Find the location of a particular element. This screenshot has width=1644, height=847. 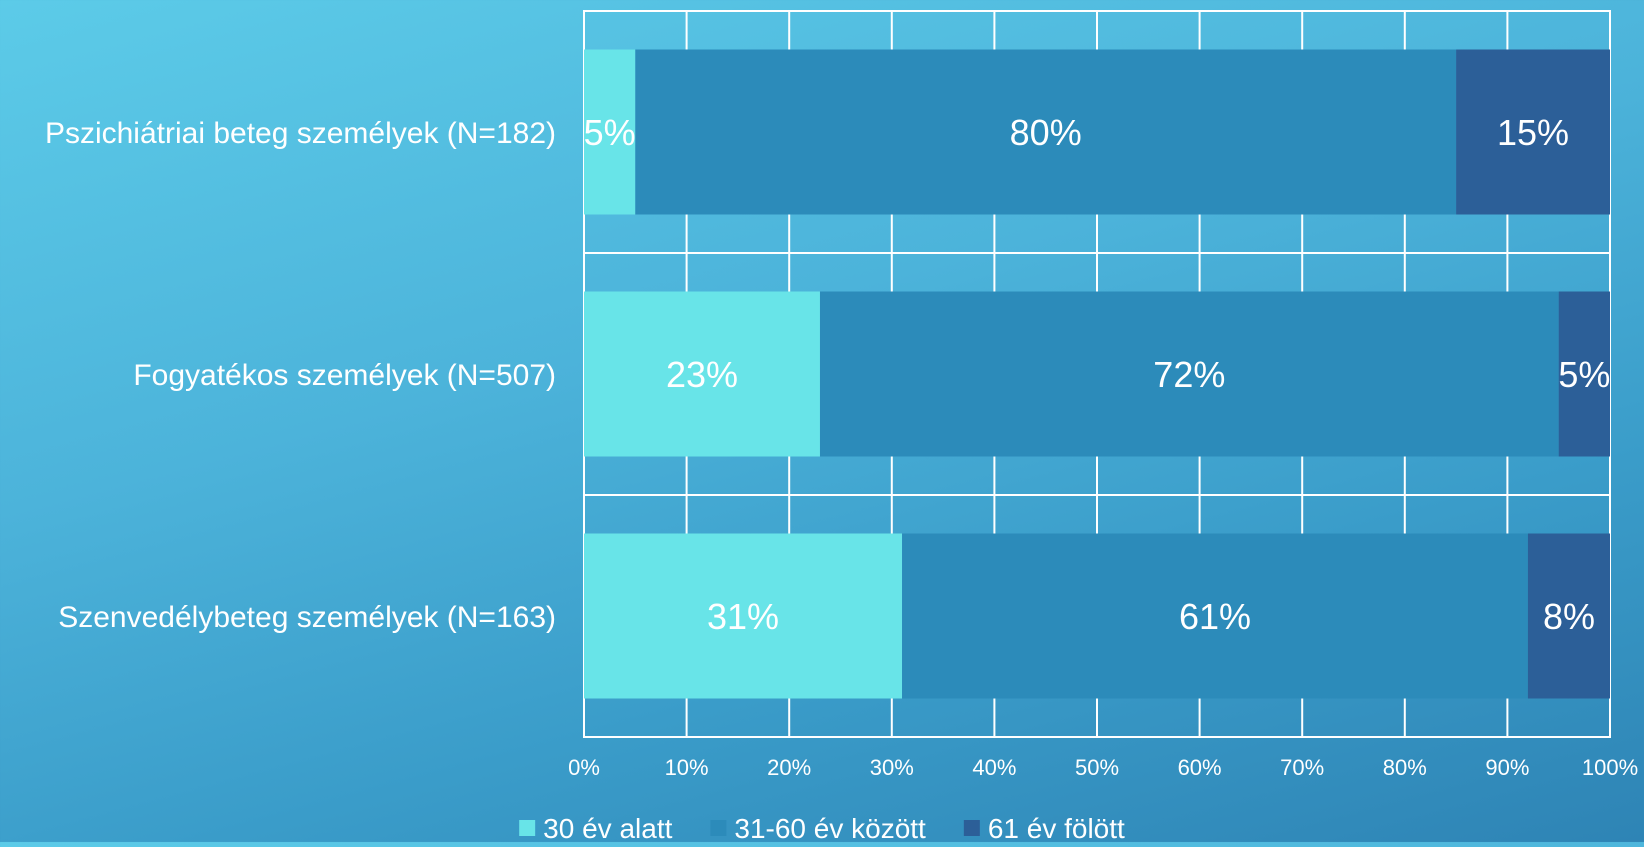

data-label: 80% is located at coordinates (1046, 132).